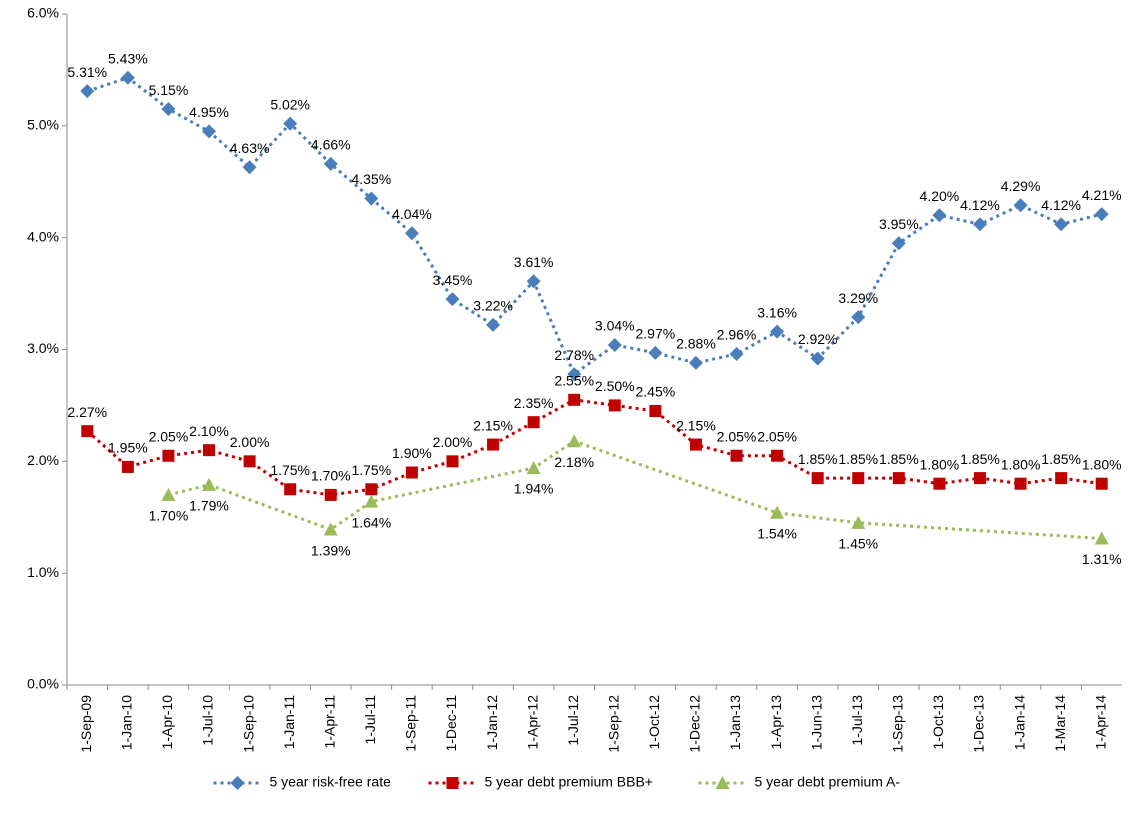 This screenshot has width=1142, height=826. I want to click on data-label: 3.16%, so click(777, 312).